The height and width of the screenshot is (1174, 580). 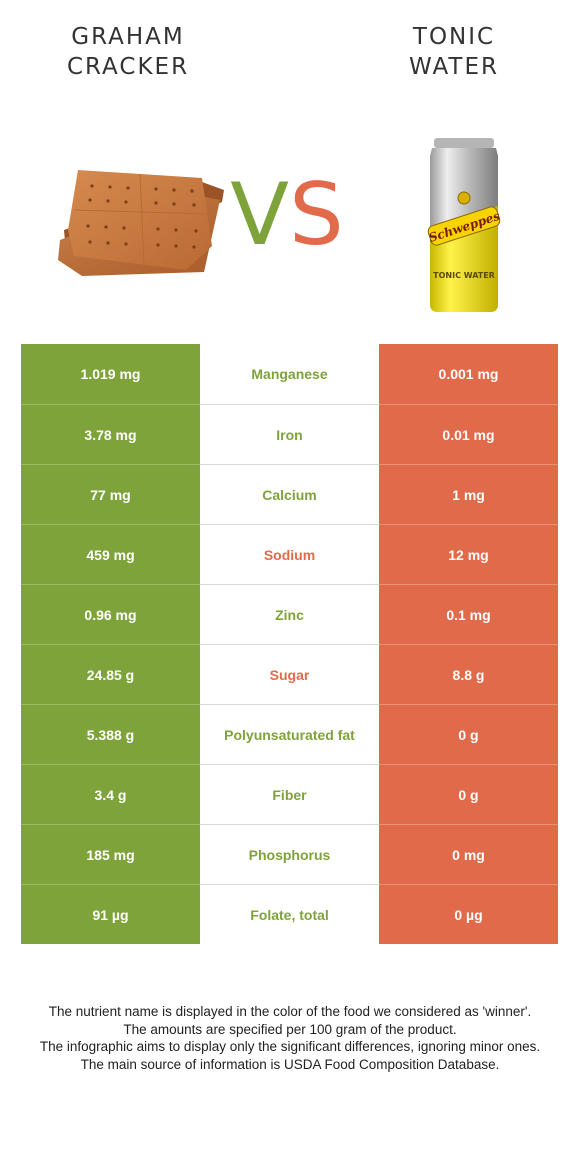 I want to click on food-a-value: 24.85 g, so click(x=110, y=674).